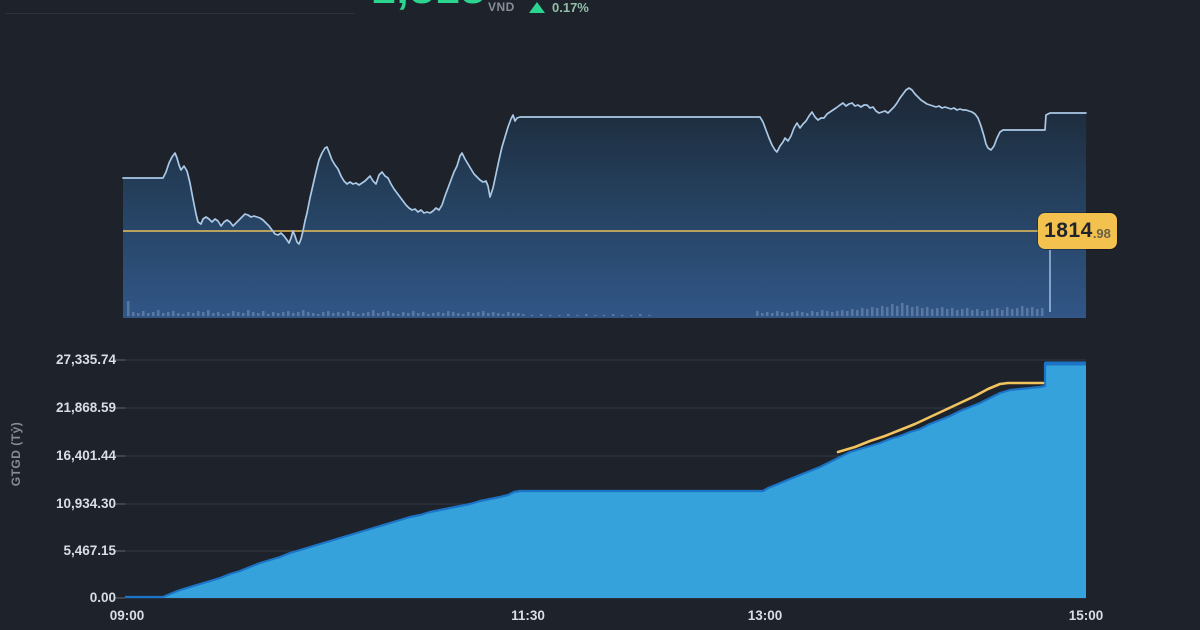 The height and width of the screenshot is (630, 1200). Describe the element at coordinates (85, 407) in the screenshot. I see `y-tick-label: 21,868.59` at that location.